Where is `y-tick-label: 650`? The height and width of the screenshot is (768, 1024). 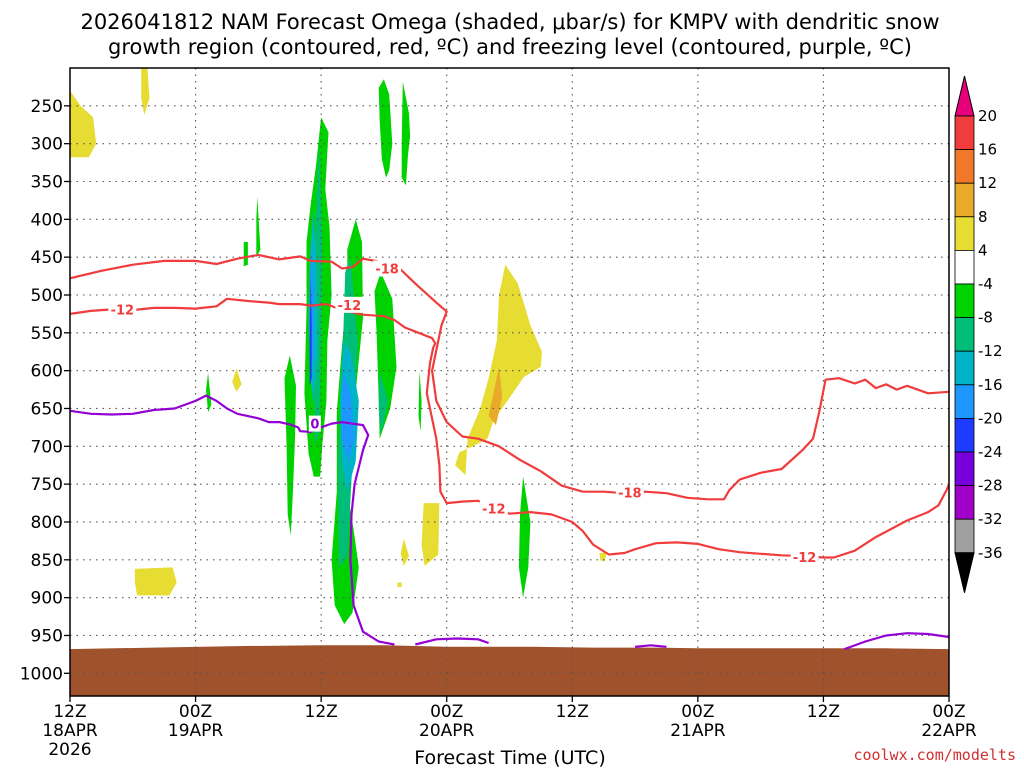 y-tick-label: 650 is located at coordinates (47, 409).